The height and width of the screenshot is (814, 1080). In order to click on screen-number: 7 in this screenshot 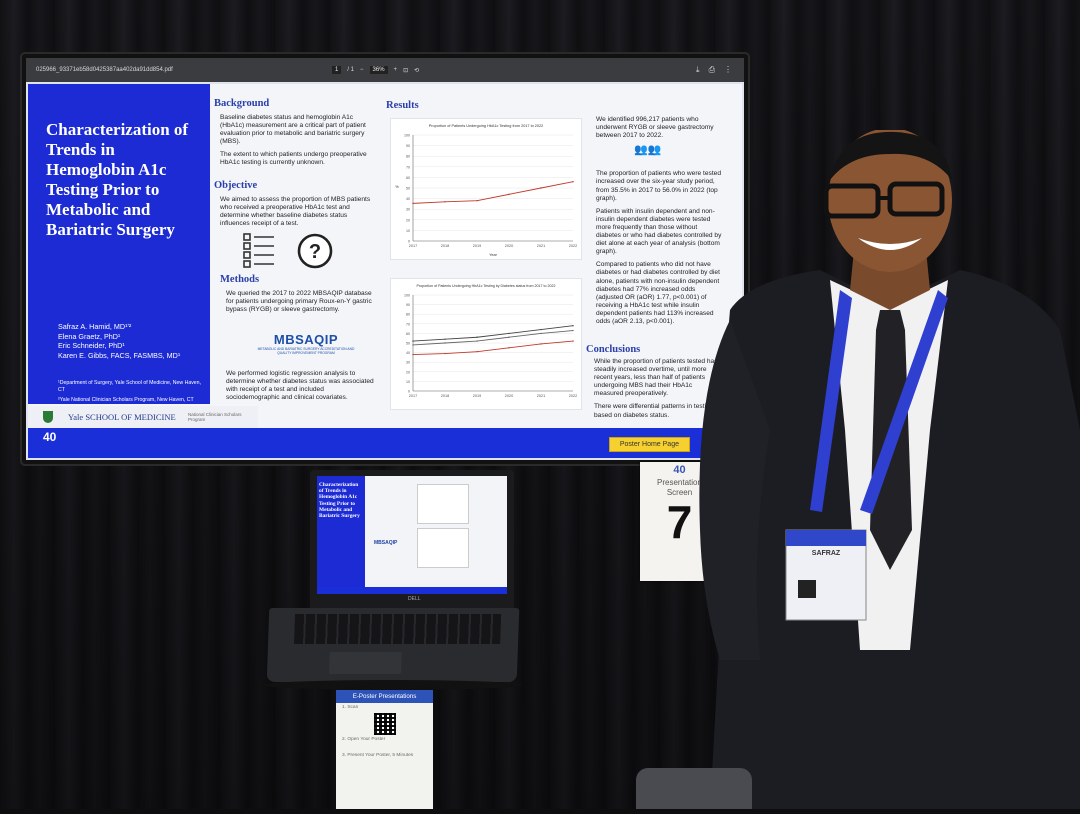, I will do `click(679, 522)`.